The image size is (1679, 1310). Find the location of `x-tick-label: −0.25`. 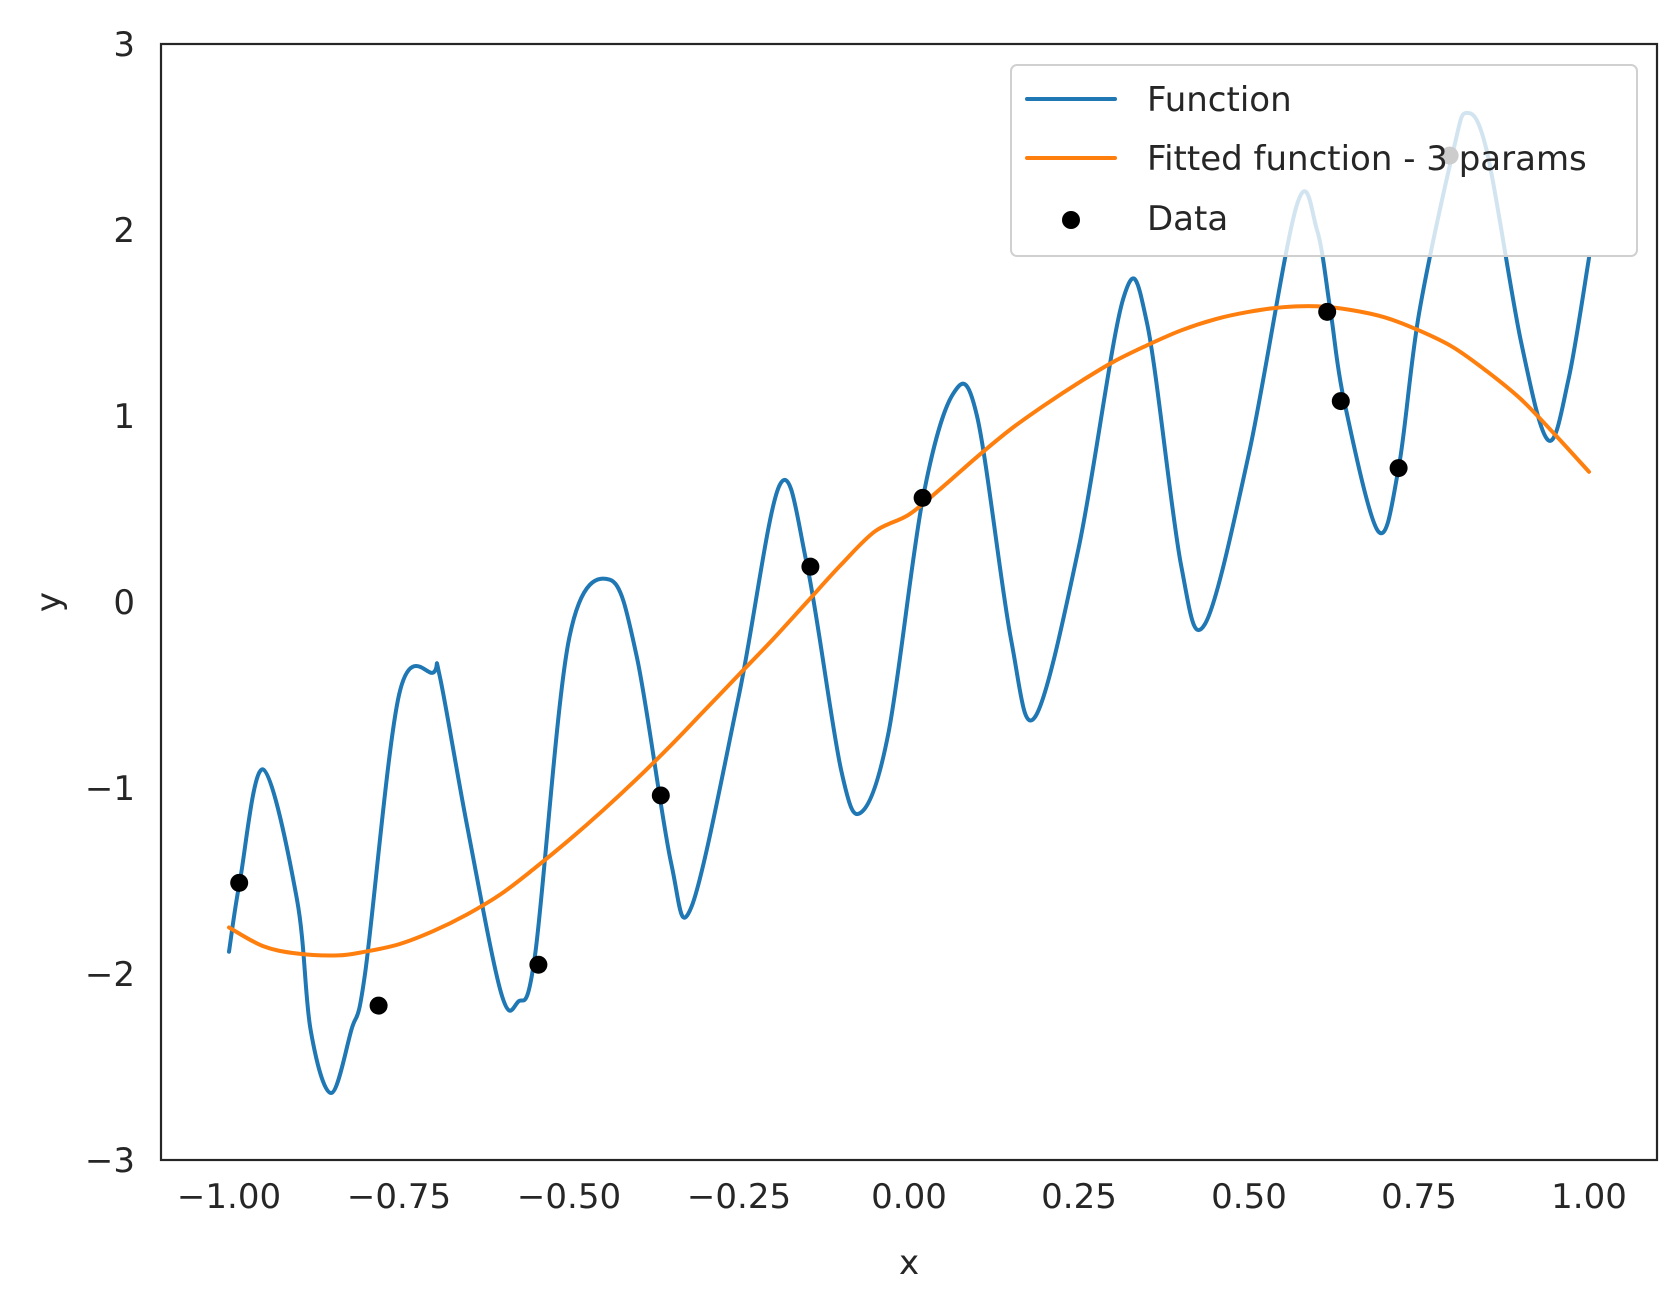

x-tick-label: −0.25 is located at coordinates (739, 1197).